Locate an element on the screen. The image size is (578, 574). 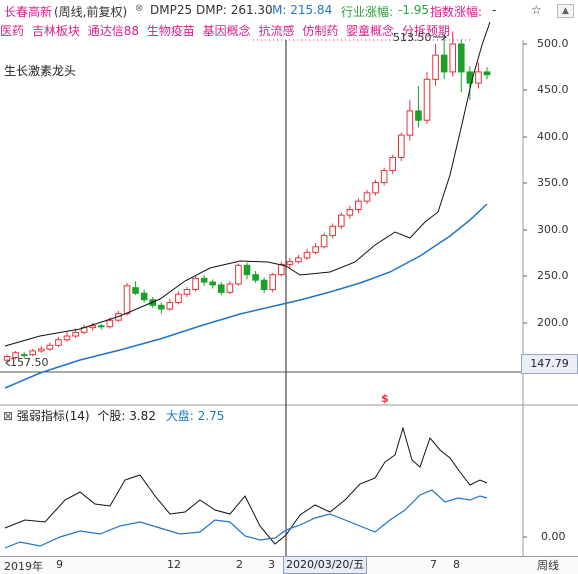
market-strength-value: 2.75 is located at coordinates (211, 416).